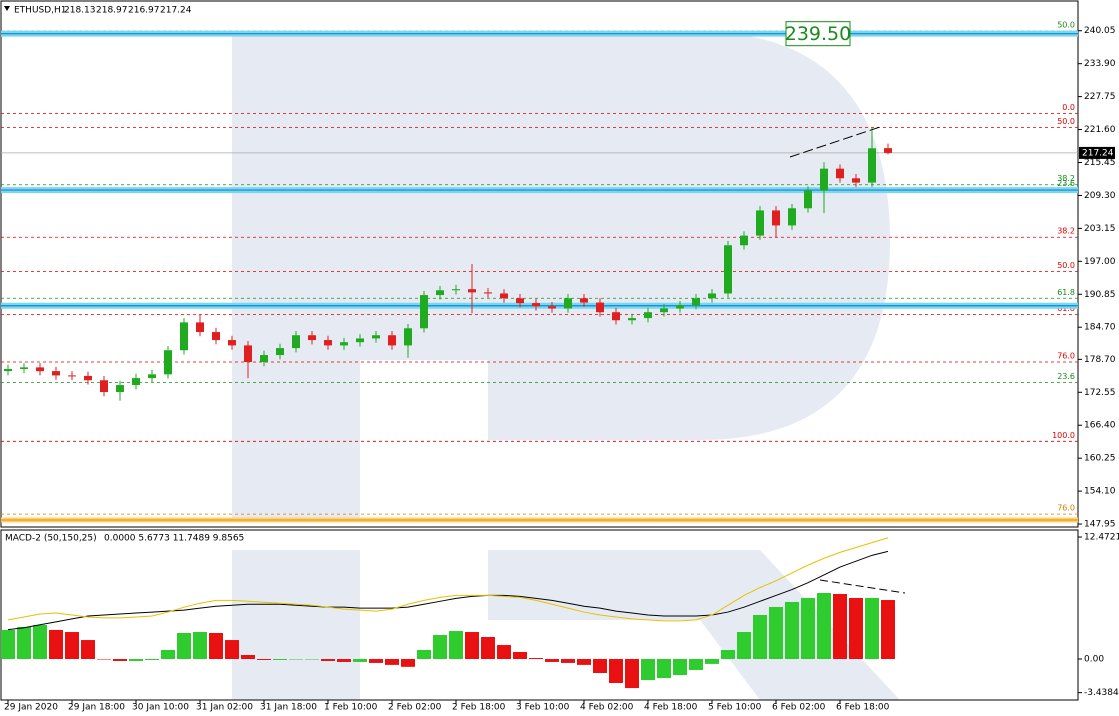  Describe the element at coordinates (1100, 130) in the screenshot. I see `y-tick-label: 221.60` at that location.